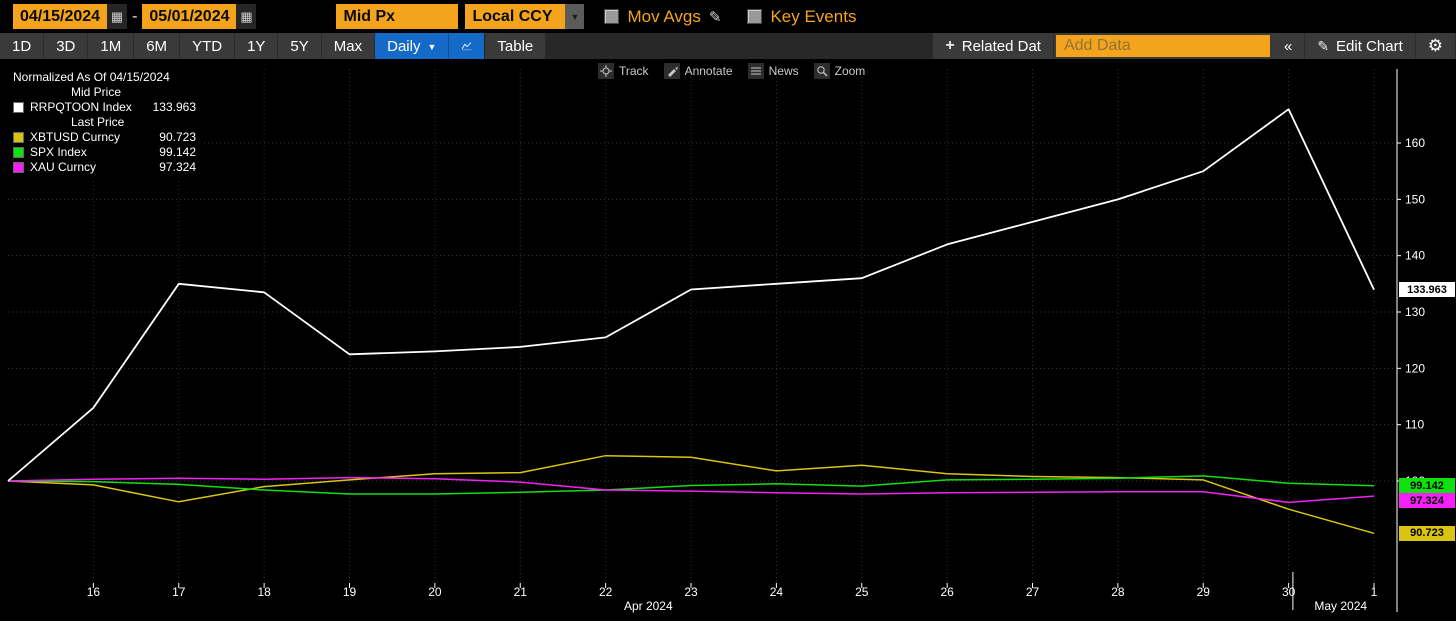  What do you see at coordinates (1436, 46) in the screenshot?
I see `settings-gear-icon: ⚙` at bounding box center [1436, 46].